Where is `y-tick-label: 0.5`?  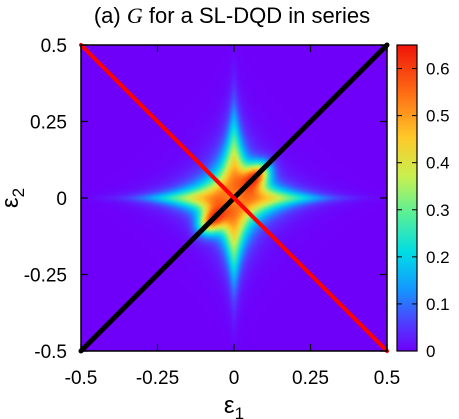
y-tick-label: 0.5 is located at coordinates (54, 46).